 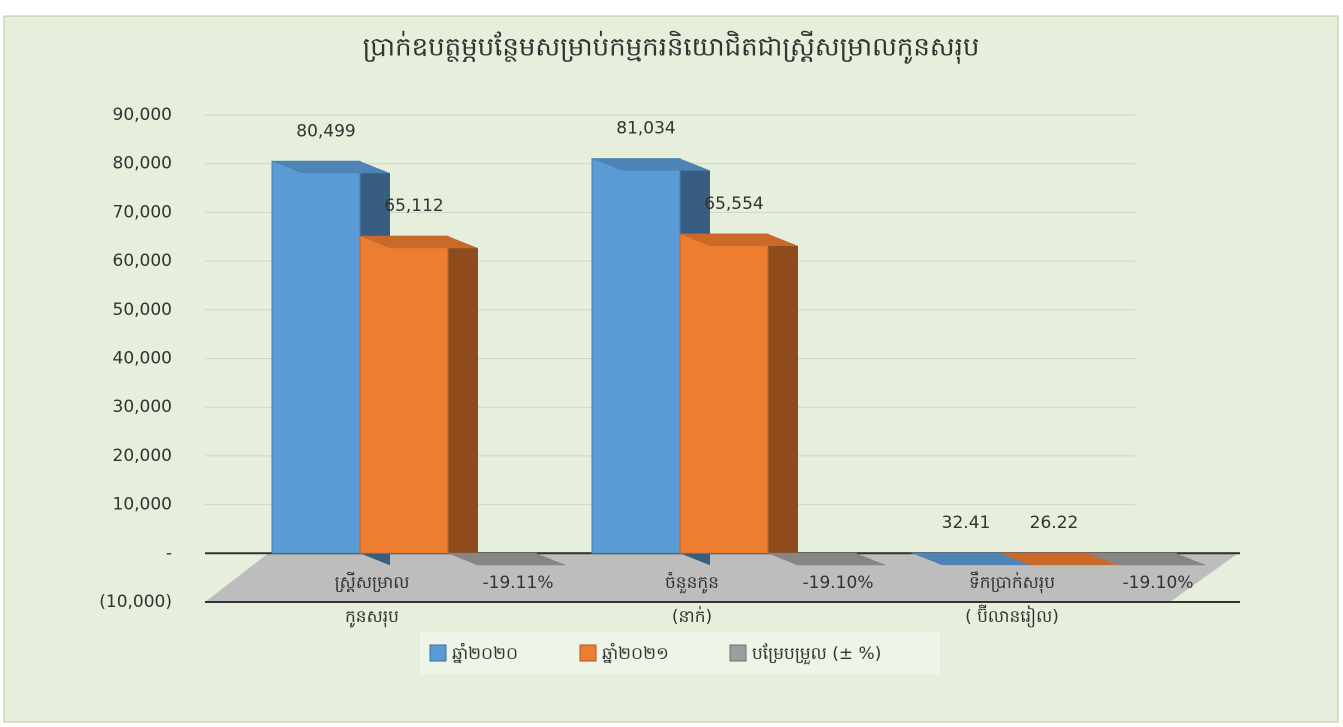 I want to click on y-tick-label: (10,000), so click(x=135, y=602).